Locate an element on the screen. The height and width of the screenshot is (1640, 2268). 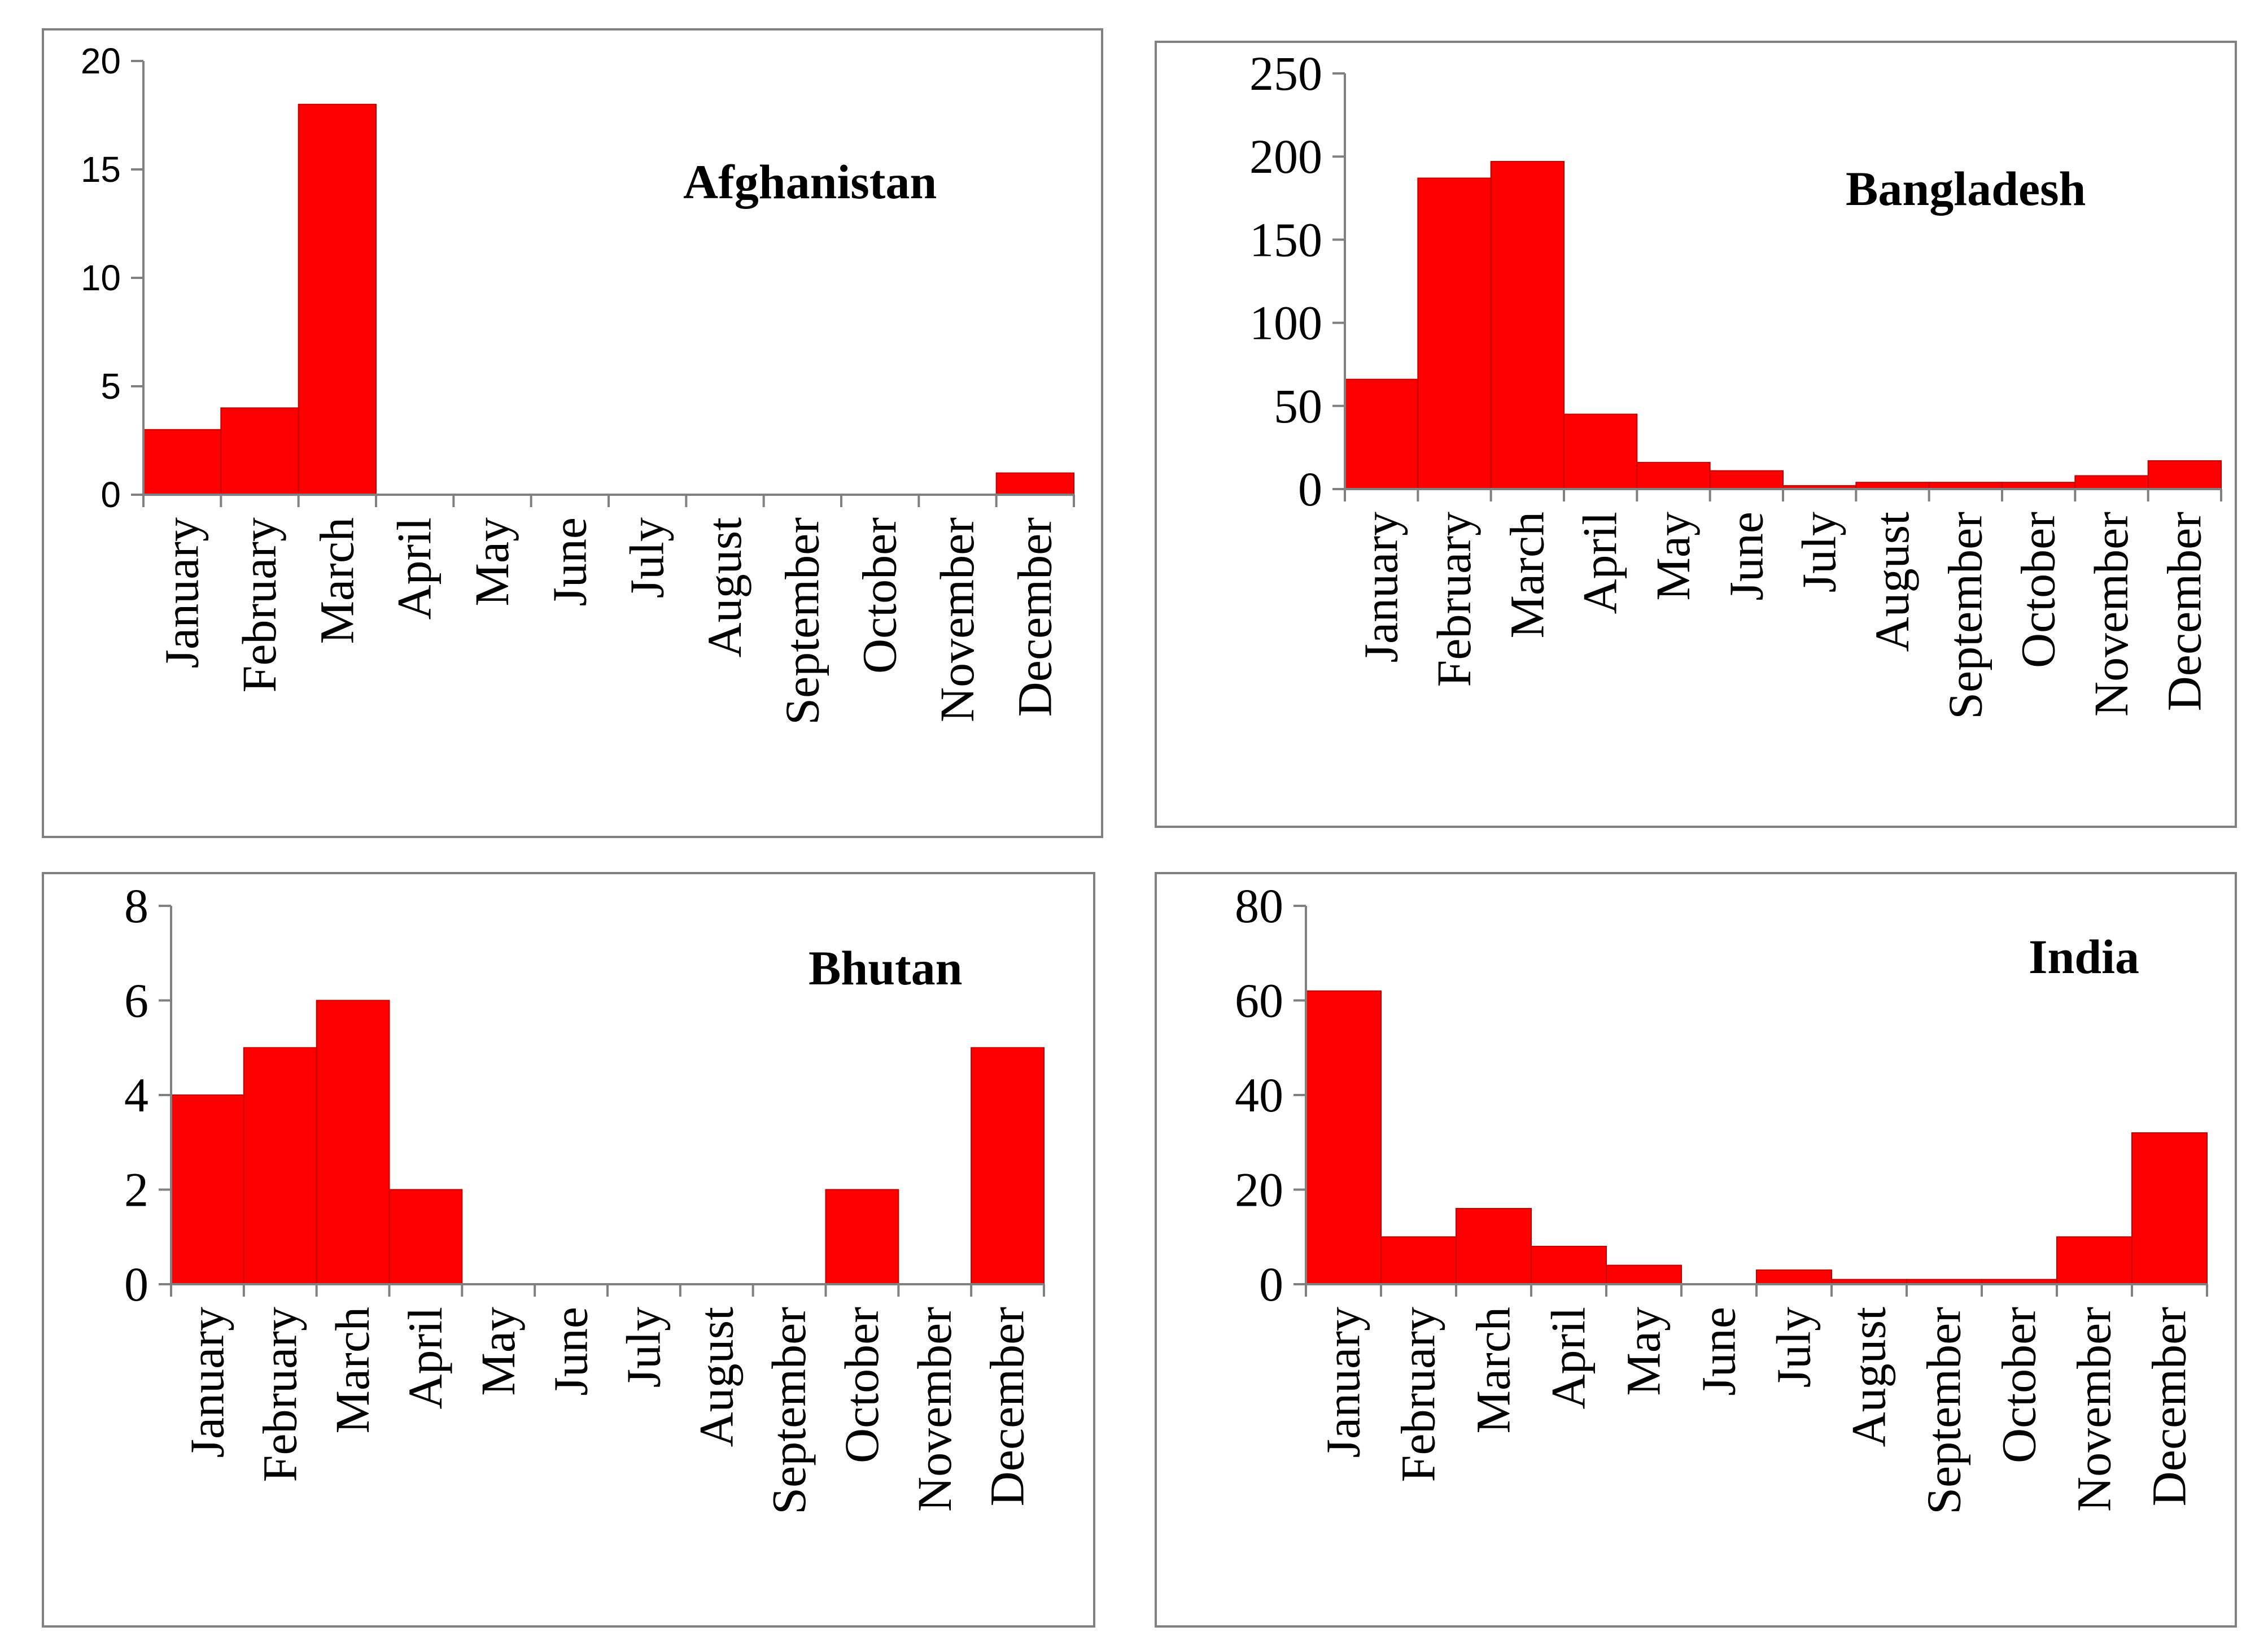
y-tick-label: 250 is located at coordinates (1286, 74).